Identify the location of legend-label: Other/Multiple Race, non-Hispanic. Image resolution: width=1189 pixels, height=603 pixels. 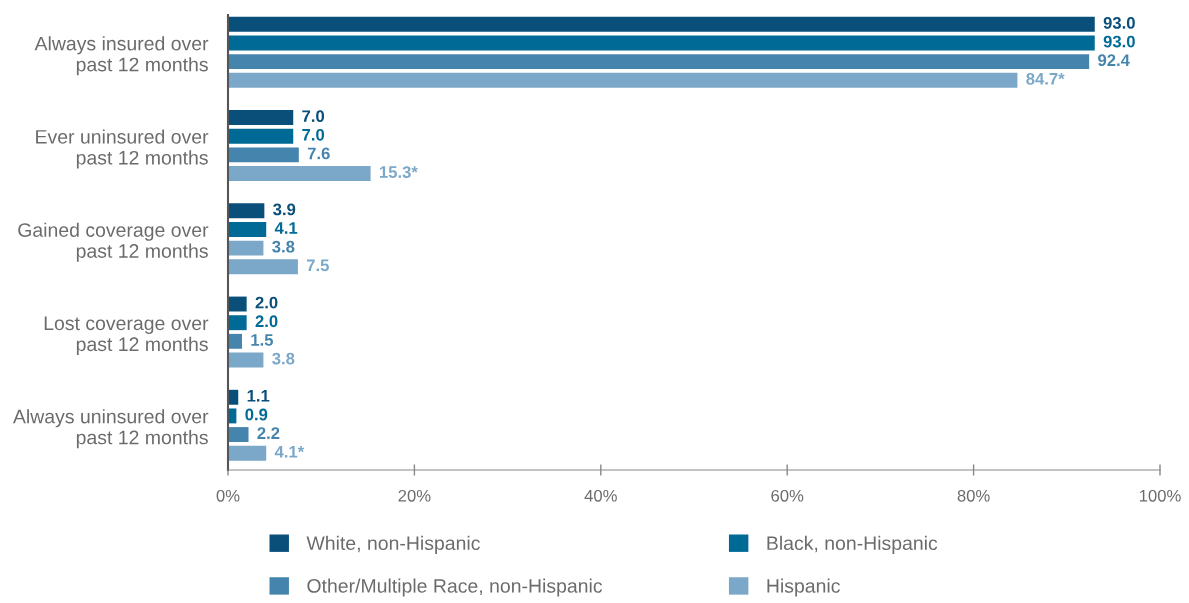
(455, 587).